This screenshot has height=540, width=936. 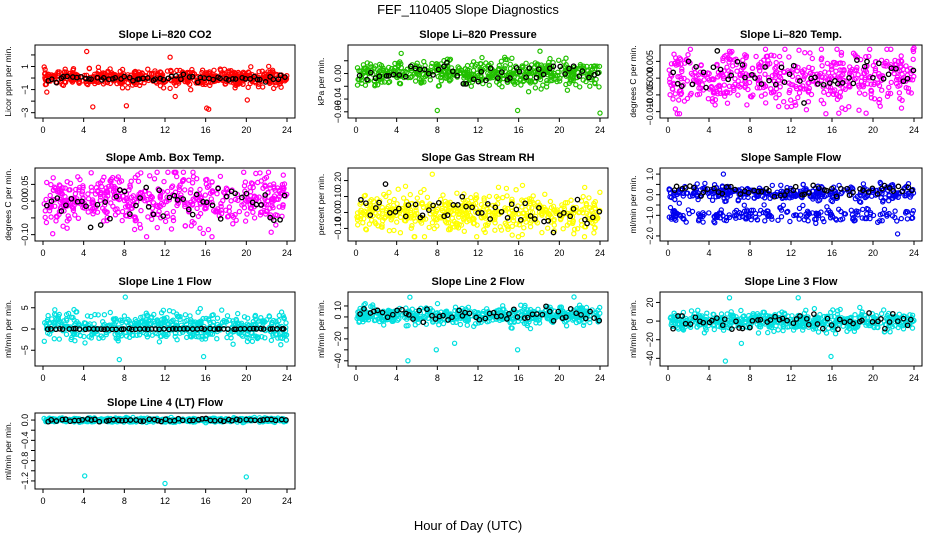 I want to click on y-tick-label: 20, so click(x=650, y=302).